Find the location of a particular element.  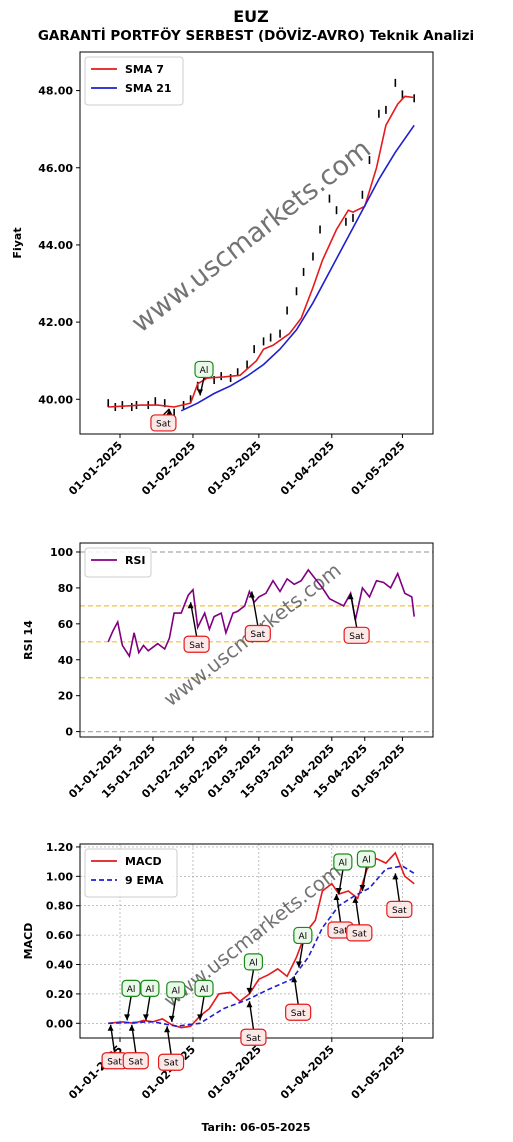

y-tick-label: 0.00 is located at coordinates (59, 1023).